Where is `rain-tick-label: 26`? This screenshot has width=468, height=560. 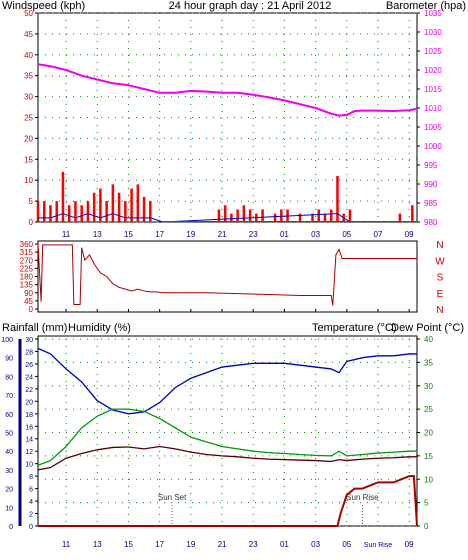 rain-tick-label: 26 is located at coordinates (29, 365).